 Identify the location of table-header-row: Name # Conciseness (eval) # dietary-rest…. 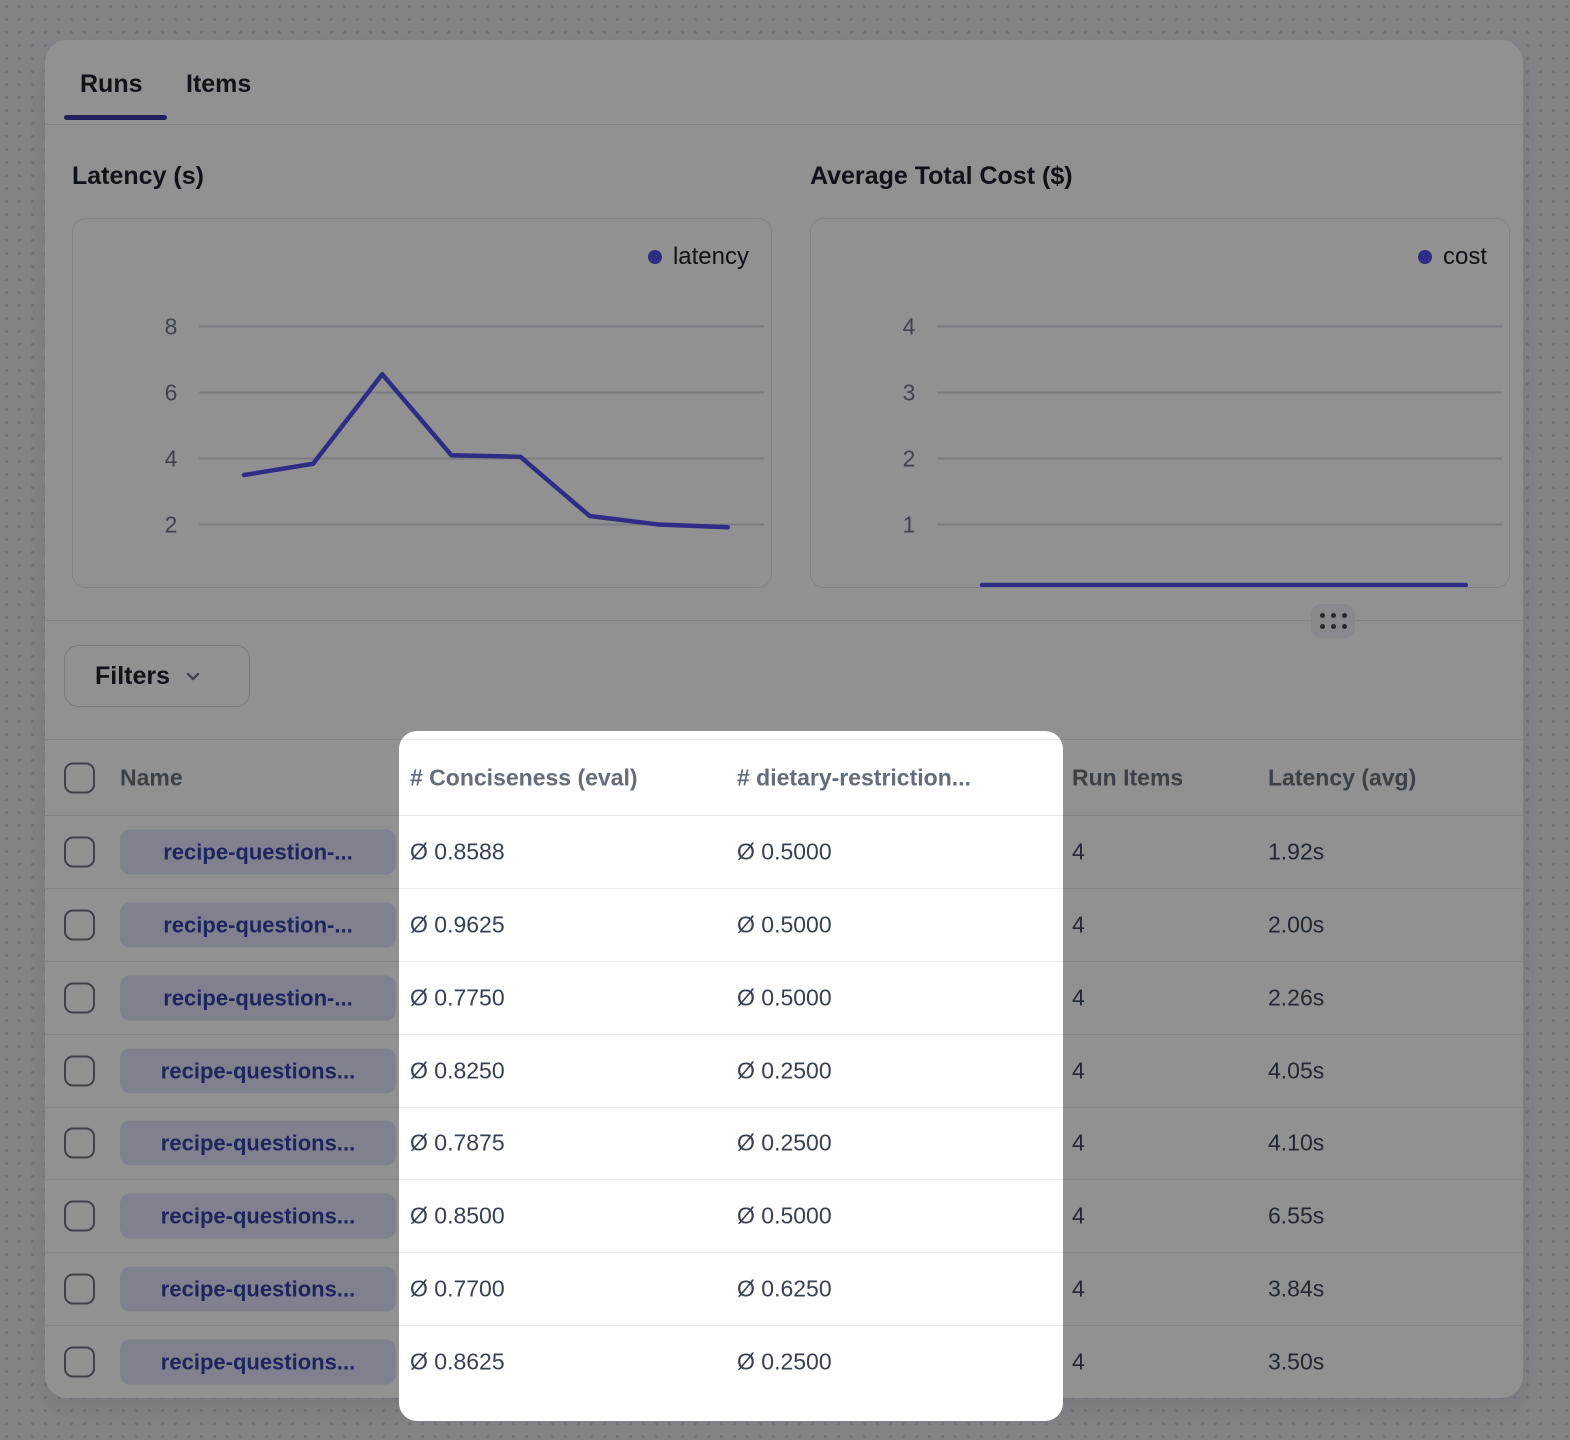
(784, 777).